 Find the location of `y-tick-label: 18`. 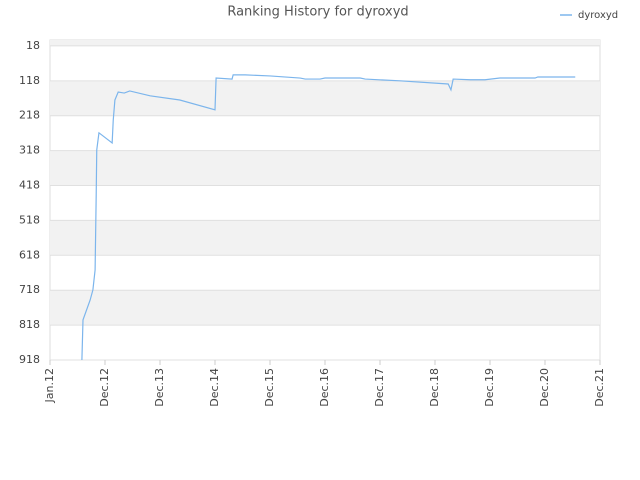

y-tick-label: 18 is located at coordinates (33, 45).